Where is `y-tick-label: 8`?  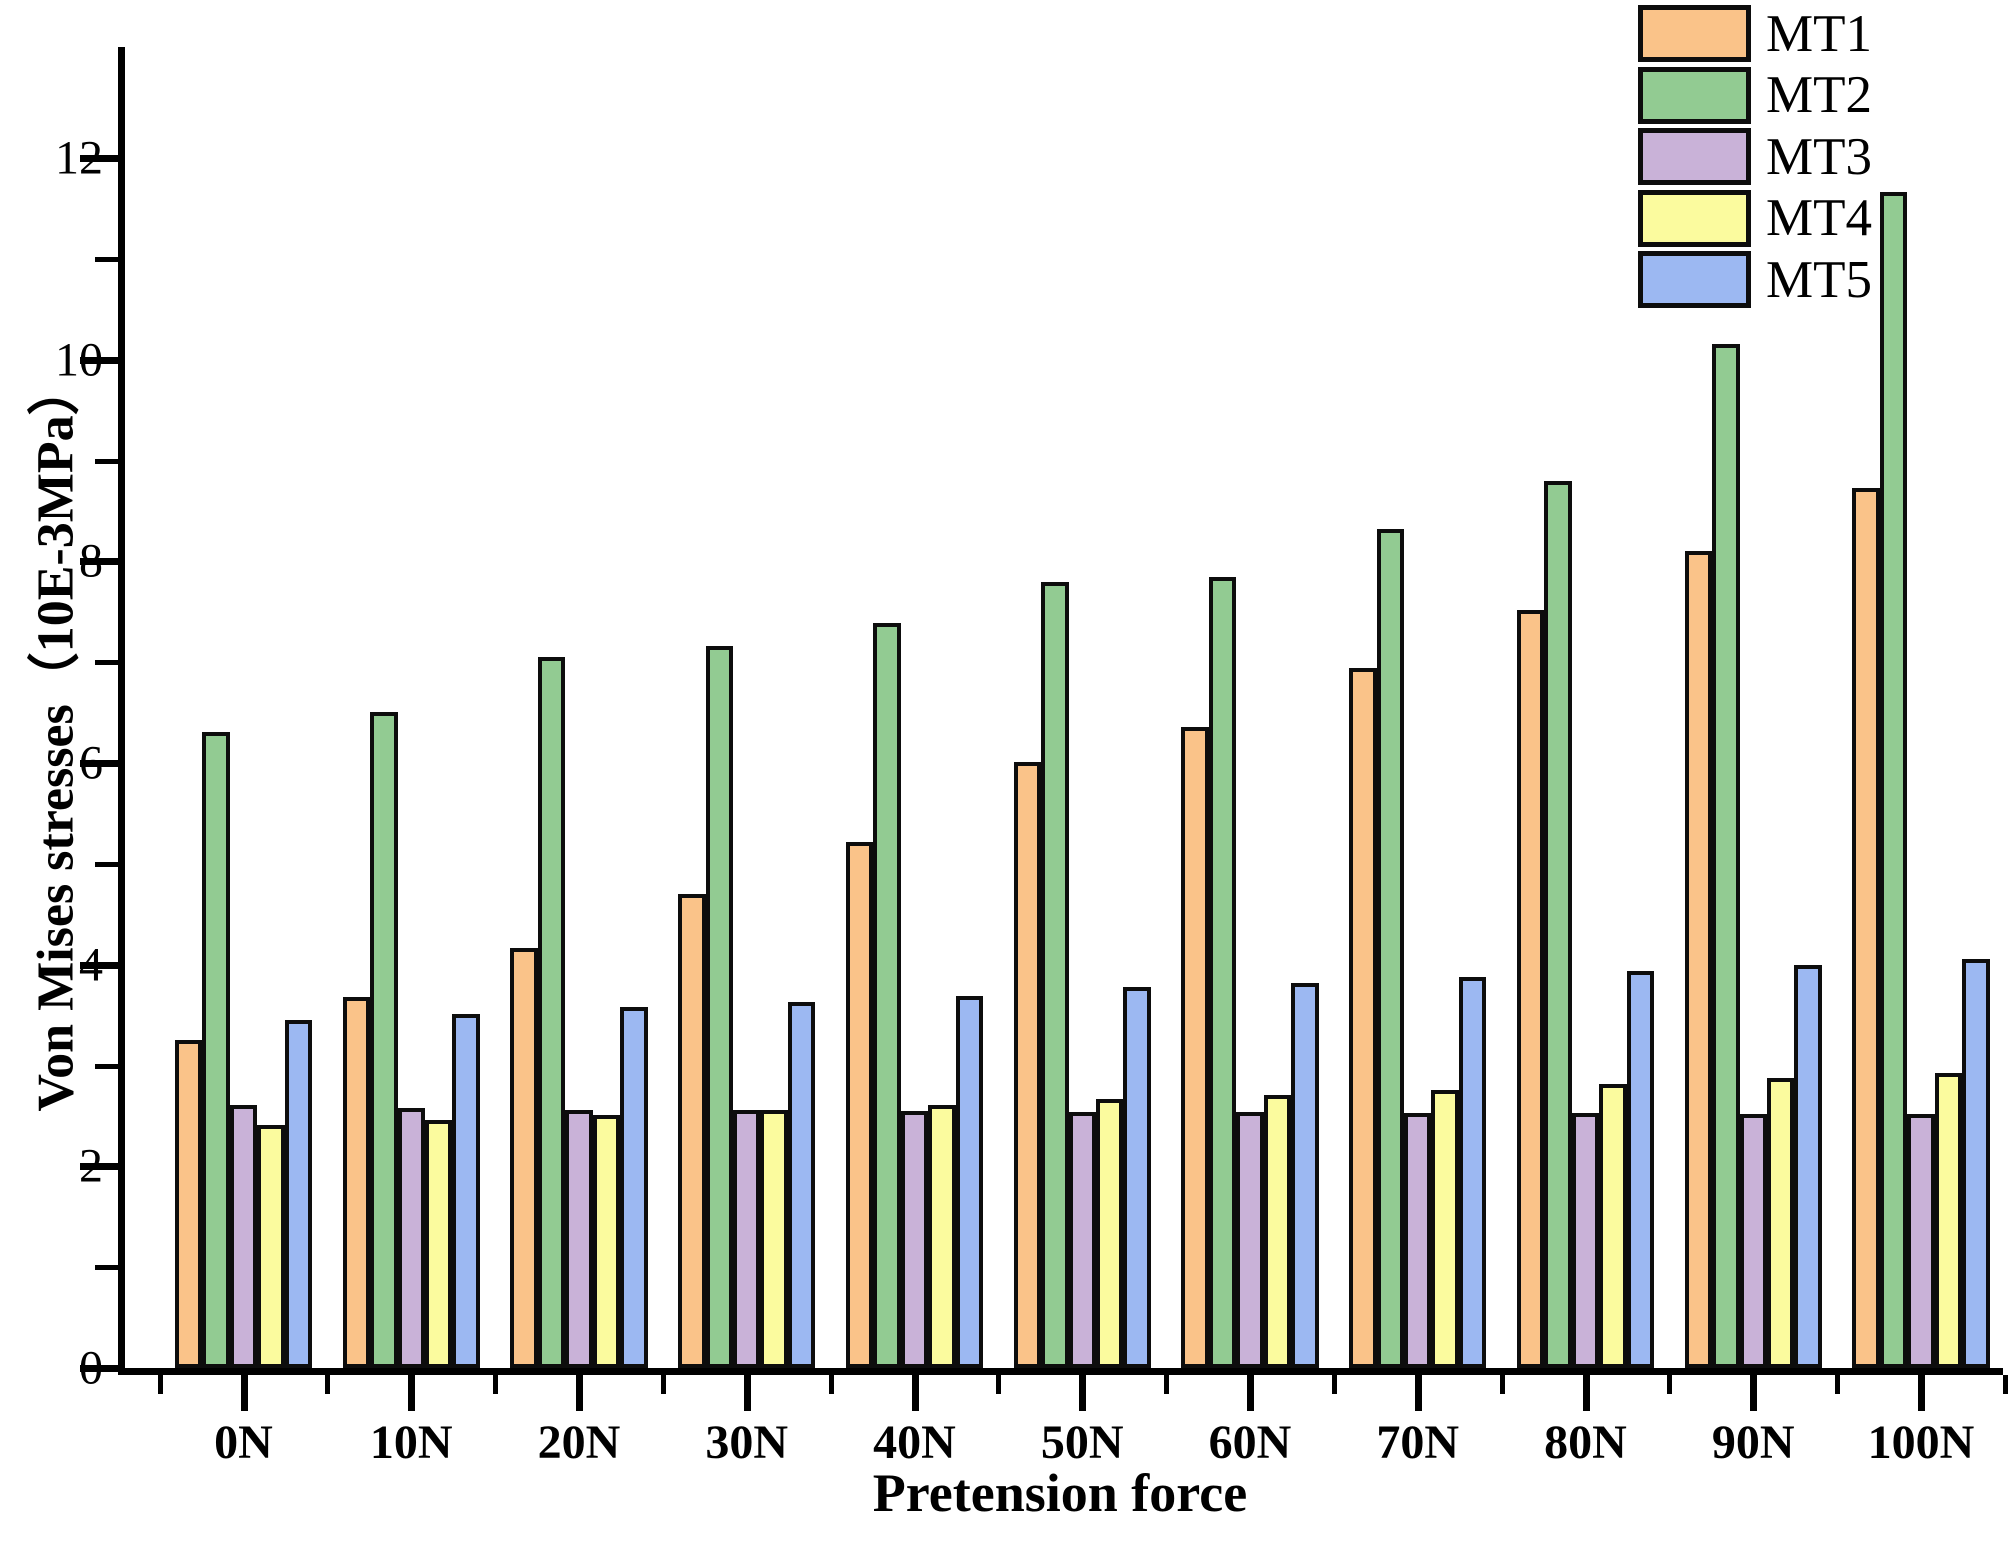 y-tick-label: 8 is located at coordinates (91, 561).